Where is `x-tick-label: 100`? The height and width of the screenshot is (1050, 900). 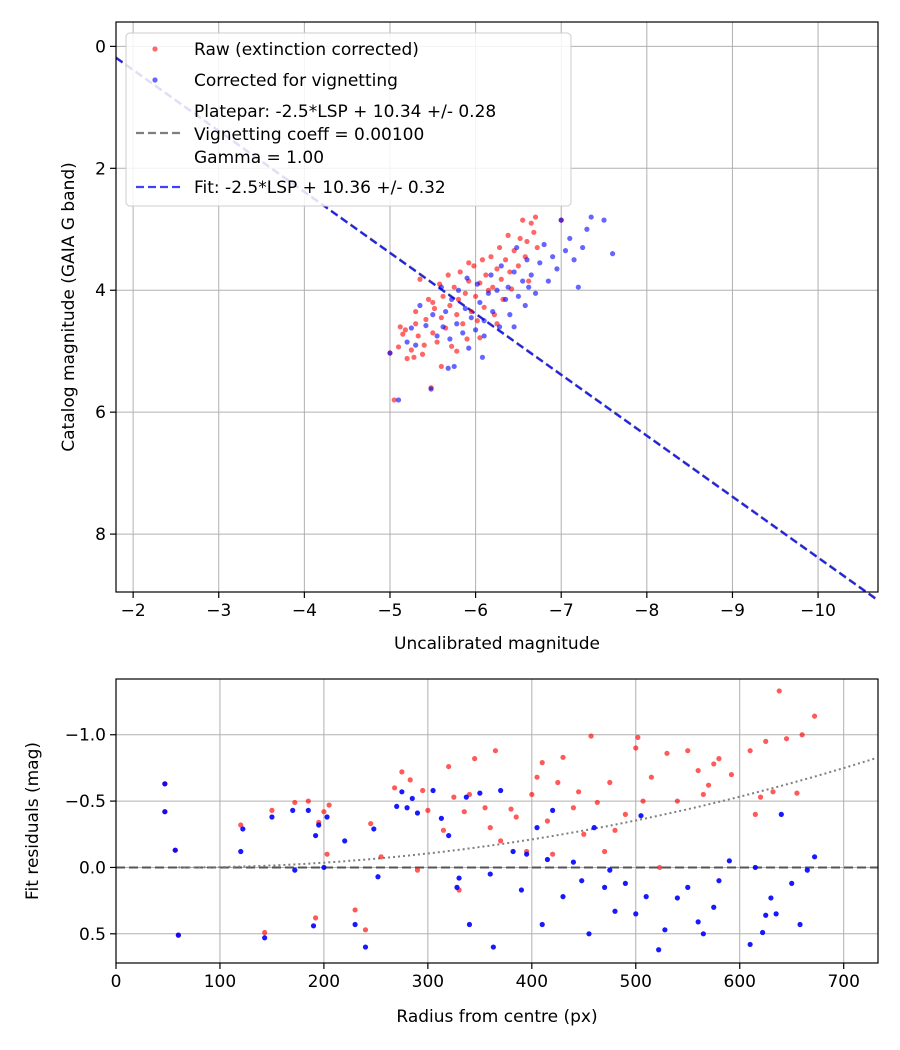
x-tick-label: 100 is located at coordinates (220, 982).